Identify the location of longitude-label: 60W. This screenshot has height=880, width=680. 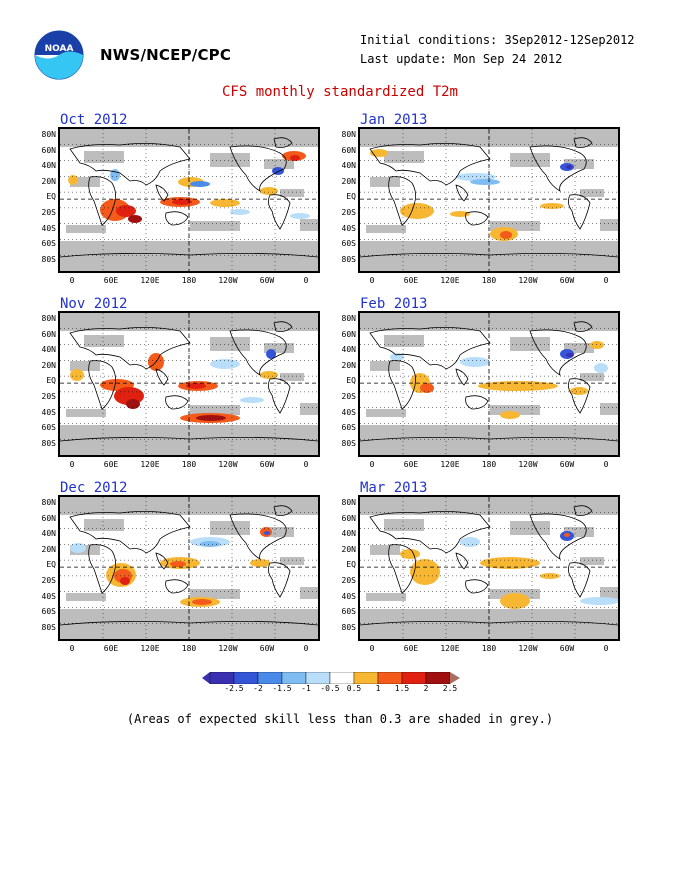
(267, 280).